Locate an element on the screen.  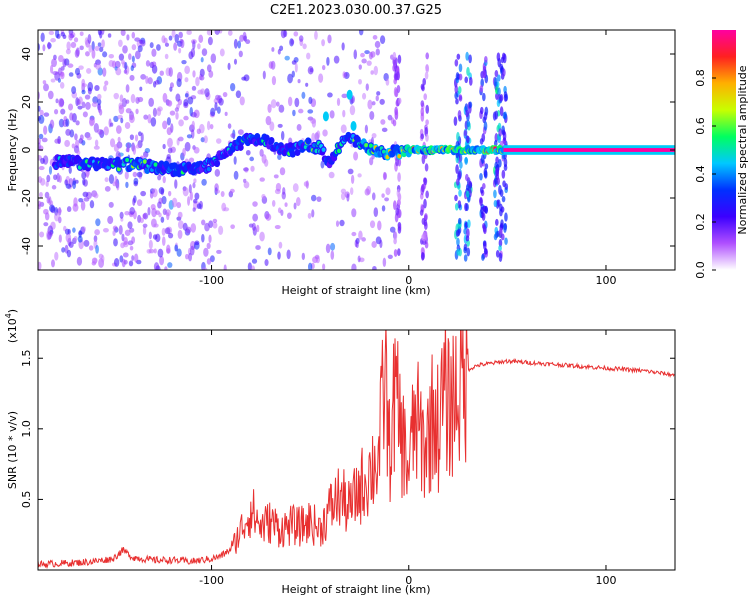
y-axis-multiplier: (x104) is located at coordinates (11, 326).